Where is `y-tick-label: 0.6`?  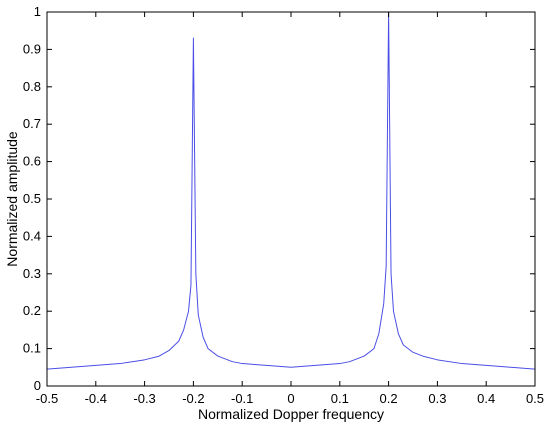
y-tick-label: 0.6 is located at coordinates (32, 161).